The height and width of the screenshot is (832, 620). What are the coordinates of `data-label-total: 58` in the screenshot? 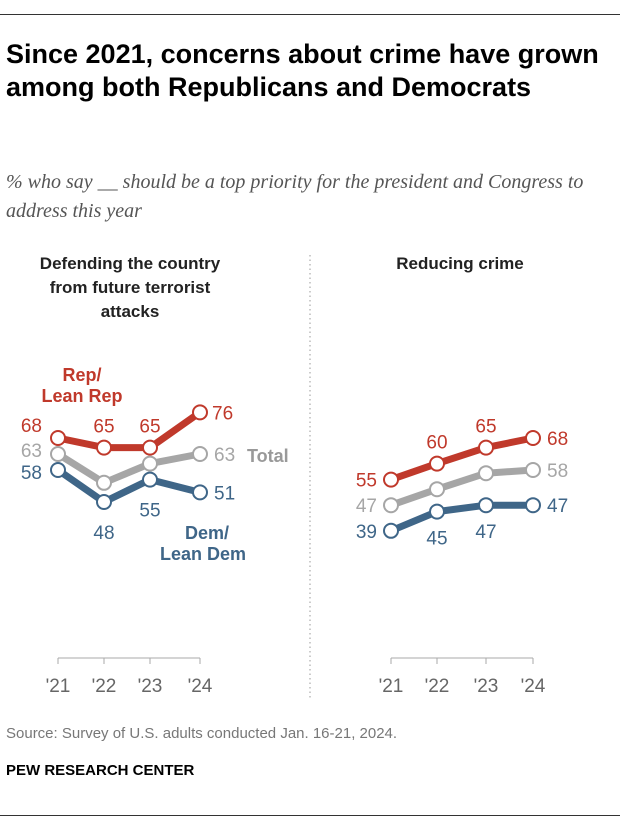 It's located at (557, 471).